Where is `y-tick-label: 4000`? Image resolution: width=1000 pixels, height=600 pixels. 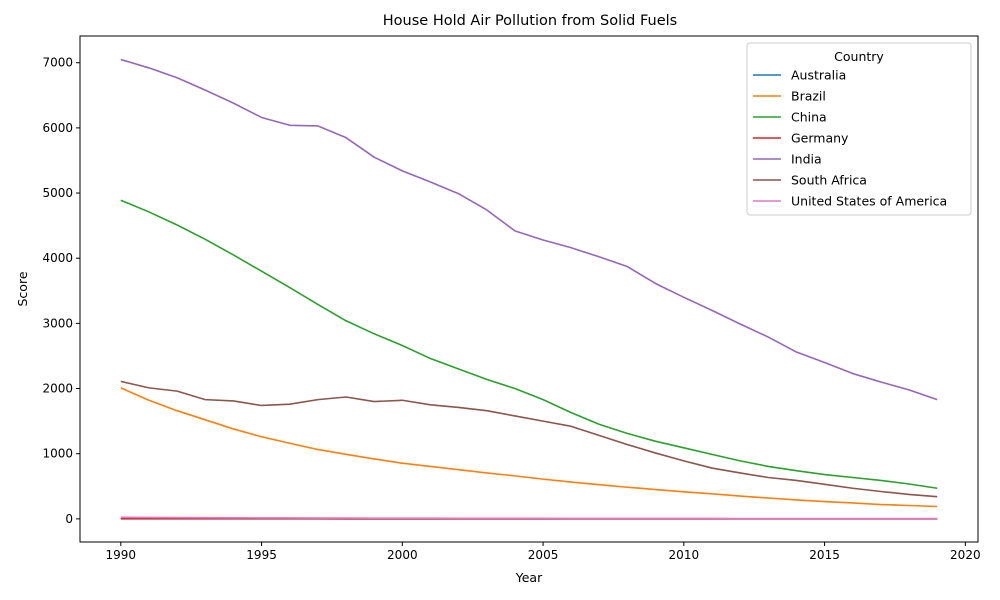
y-tick-label: 4000 is located at coordinates (57, 258).